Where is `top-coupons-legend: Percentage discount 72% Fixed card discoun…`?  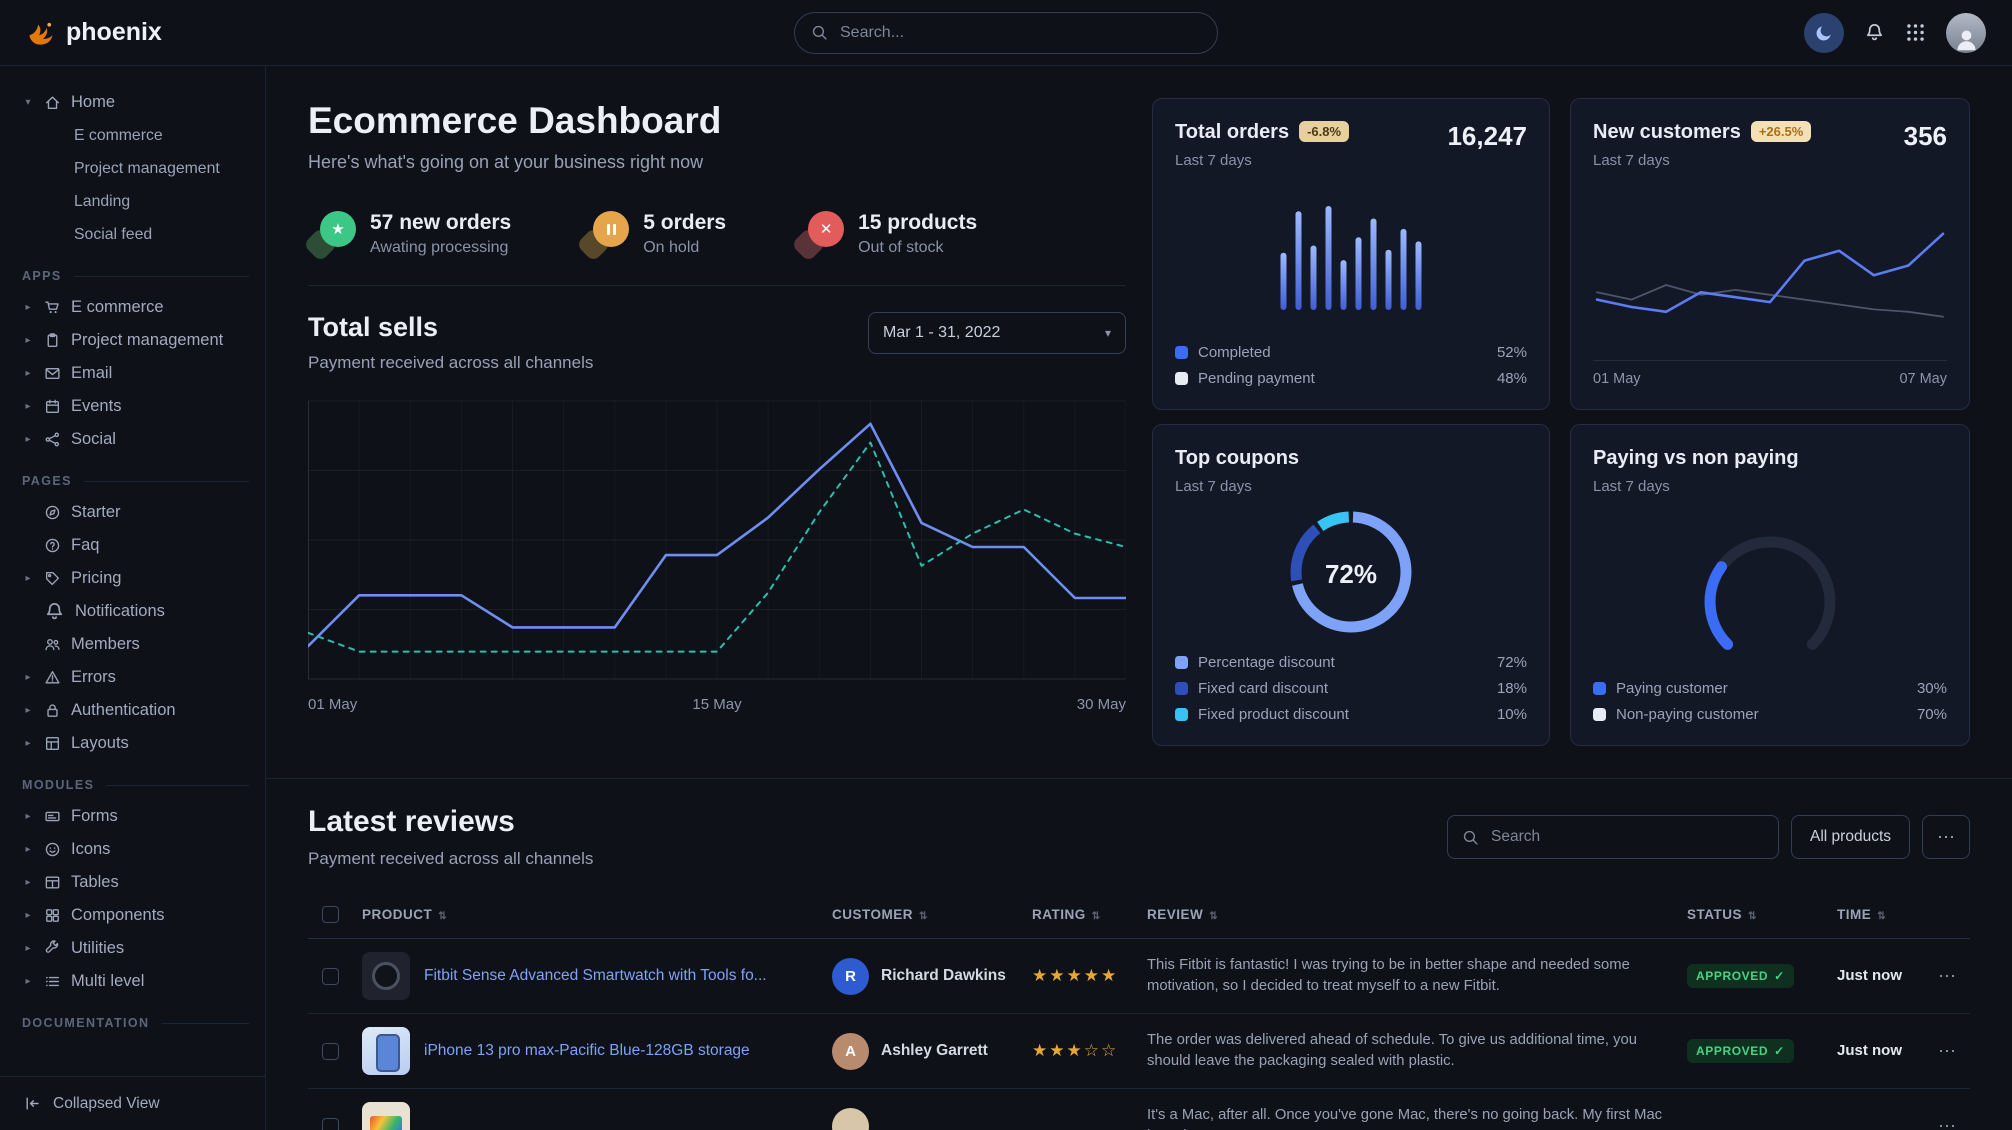
top-coupons-legend: Percentage discount 72% Fixed card discoun… is located at coordinates (1351, 688).